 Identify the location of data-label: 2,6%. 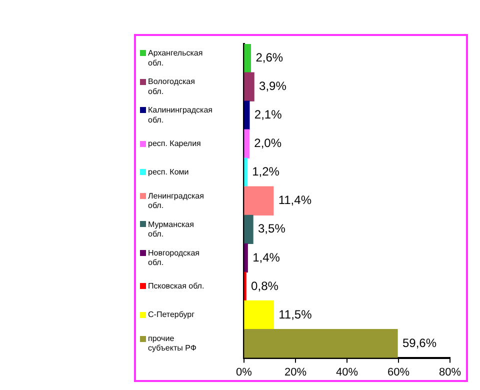
(270, 57).